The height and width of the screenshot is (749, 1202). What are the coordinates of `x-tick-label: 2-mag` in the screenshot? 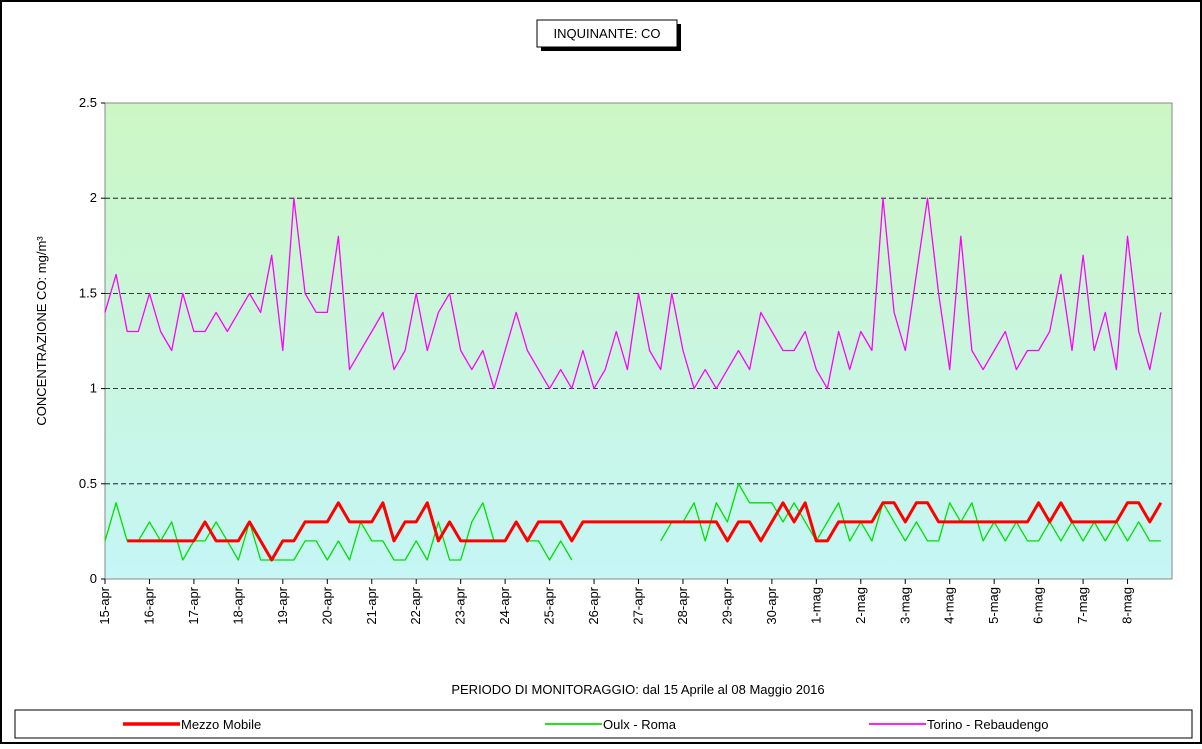 It's located at (860, 605).